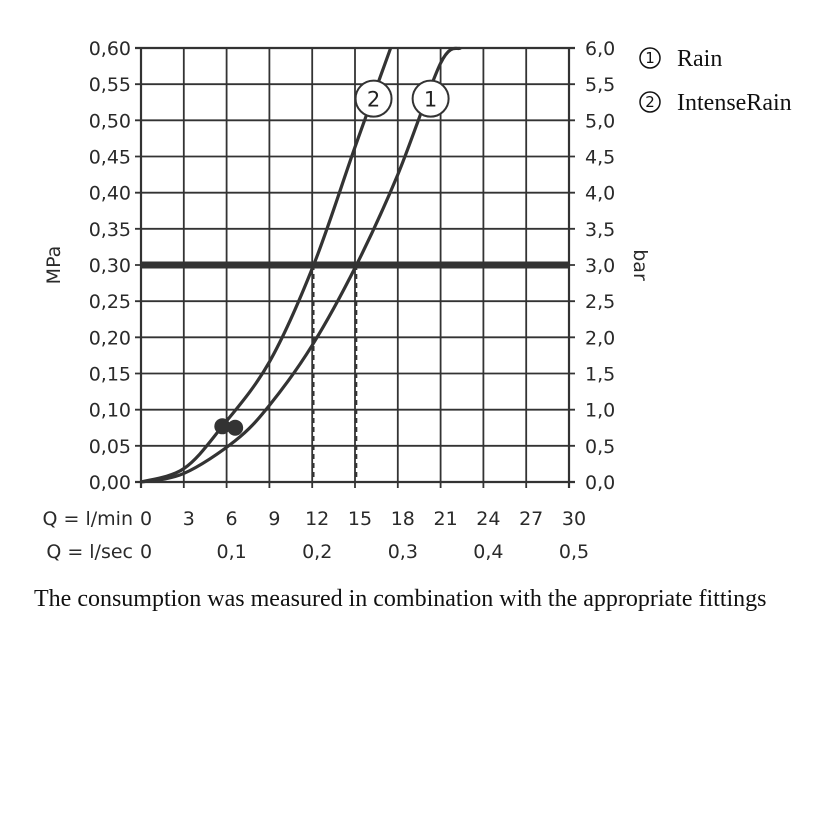  I want to click on y-tick-label-right: 1,5, so click(600, 375).